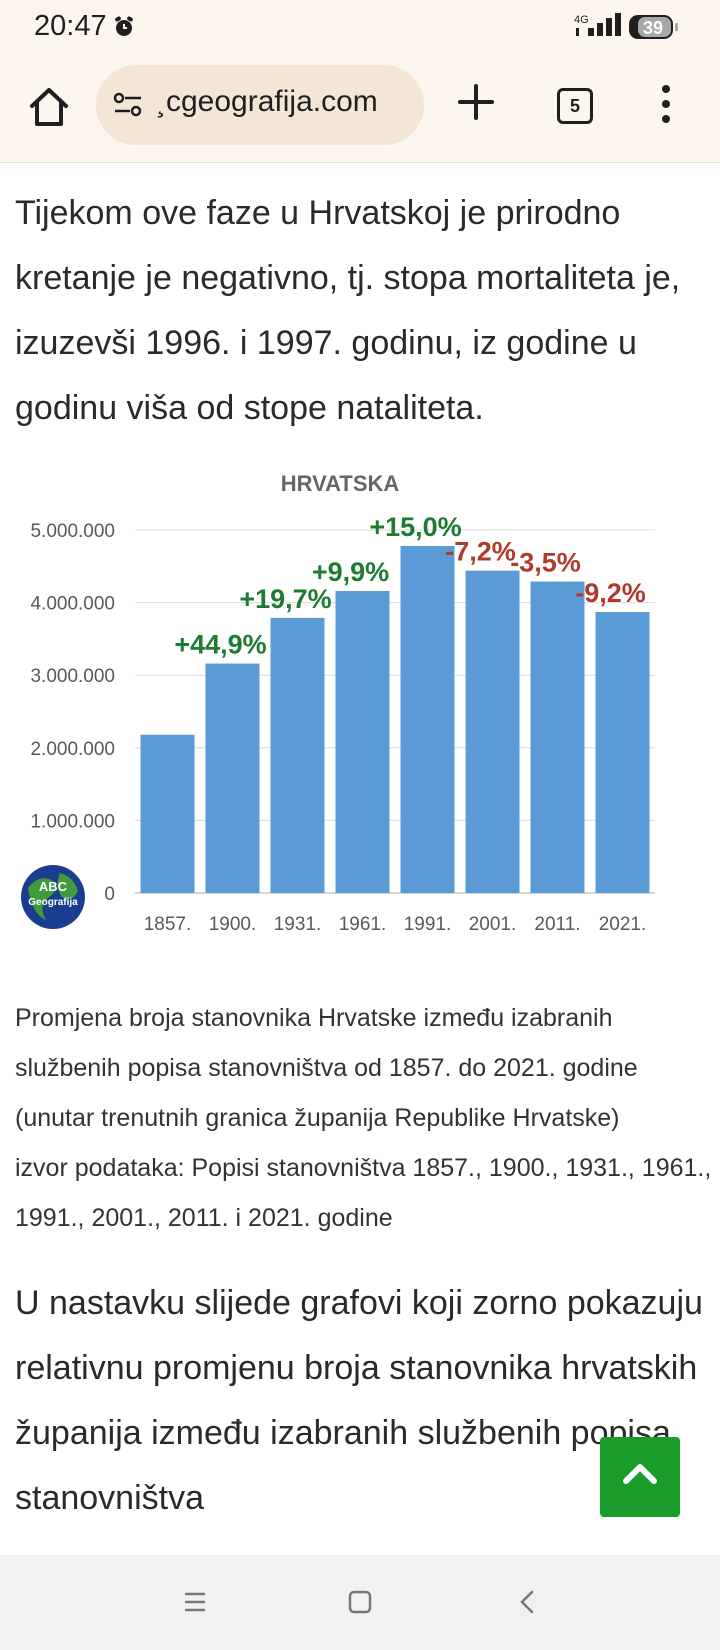 The image size is (720, 1650). Describe the element at coordinates (623, 924) in the screenshot. I see `x-tick-label: 2021.` at that location.